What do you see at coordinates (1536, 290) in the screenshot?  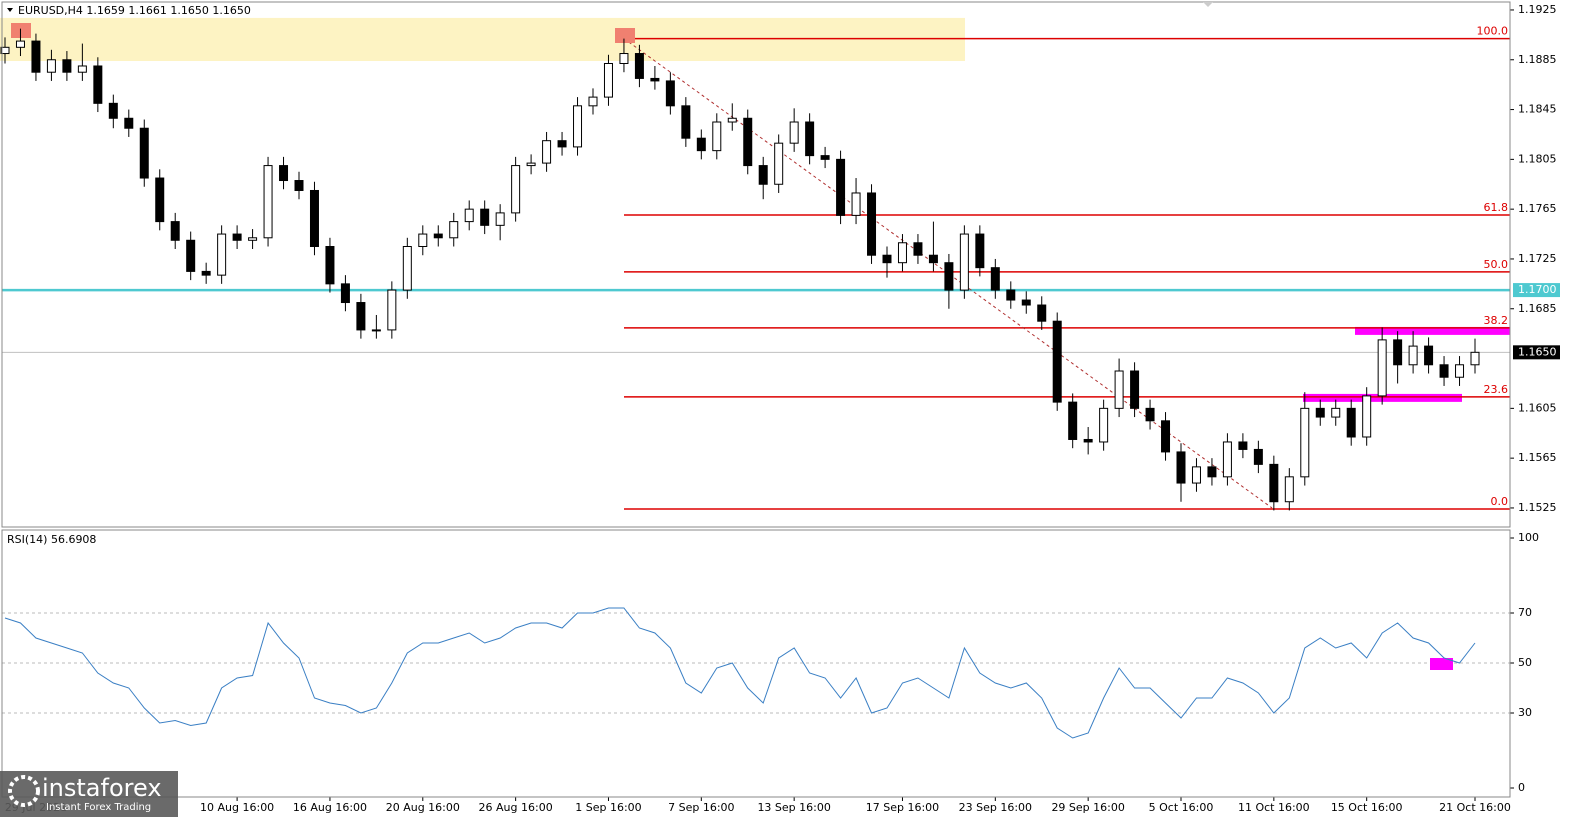 I see `level-tag` at bounding box center [1536, 290].